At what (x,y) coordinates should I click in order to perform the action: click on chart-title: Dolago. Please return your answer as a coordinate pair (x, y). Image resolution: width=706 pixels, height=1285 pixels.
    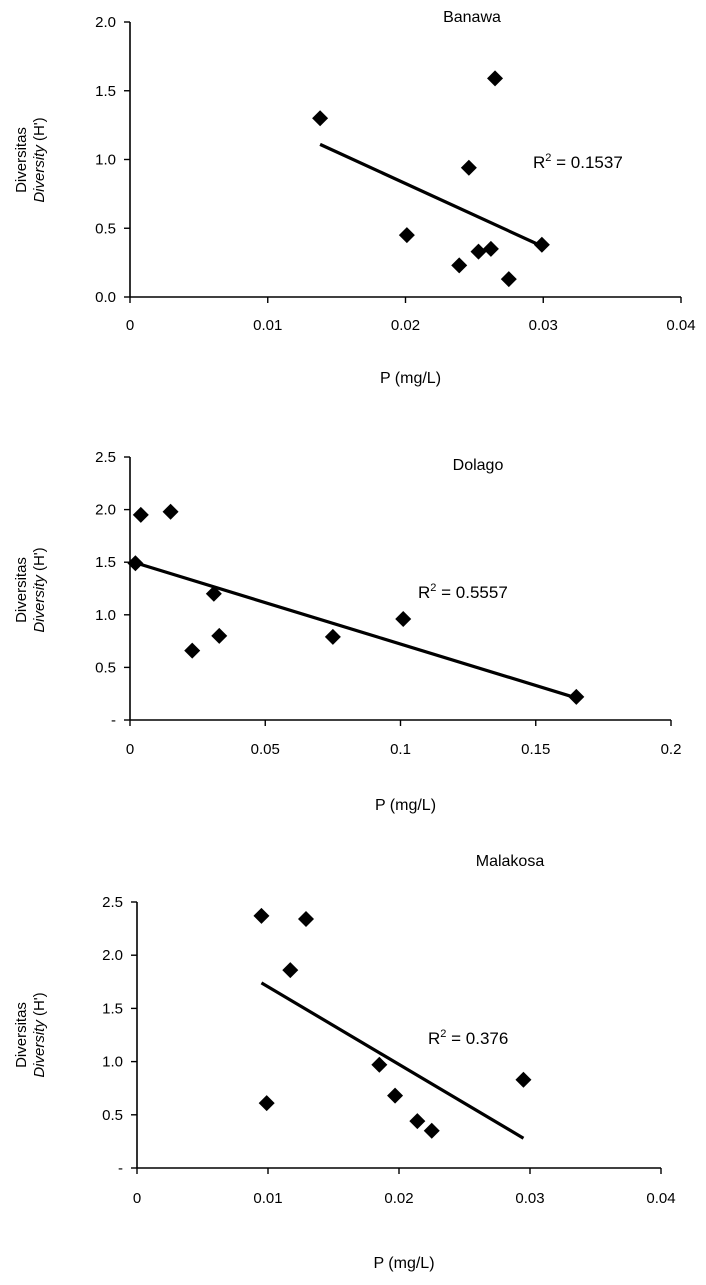
    Looking at the image, I should click on (478, 465).